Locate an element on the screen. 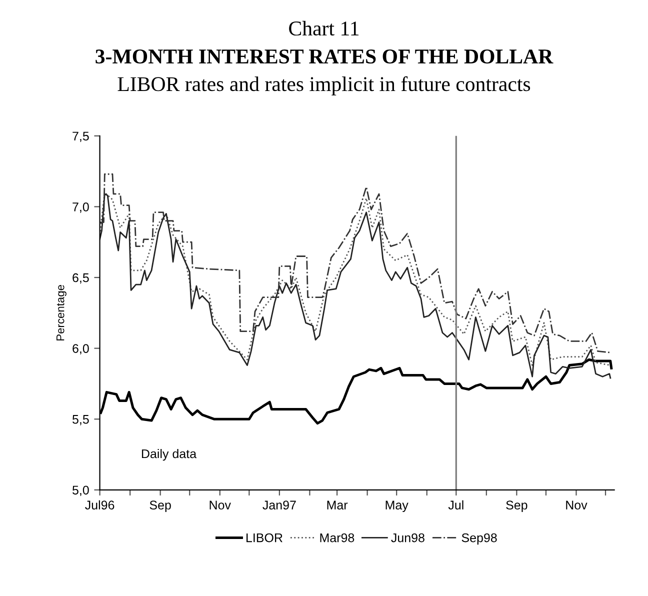  legend-label: Sep98 is located at coordinates (479, 539).